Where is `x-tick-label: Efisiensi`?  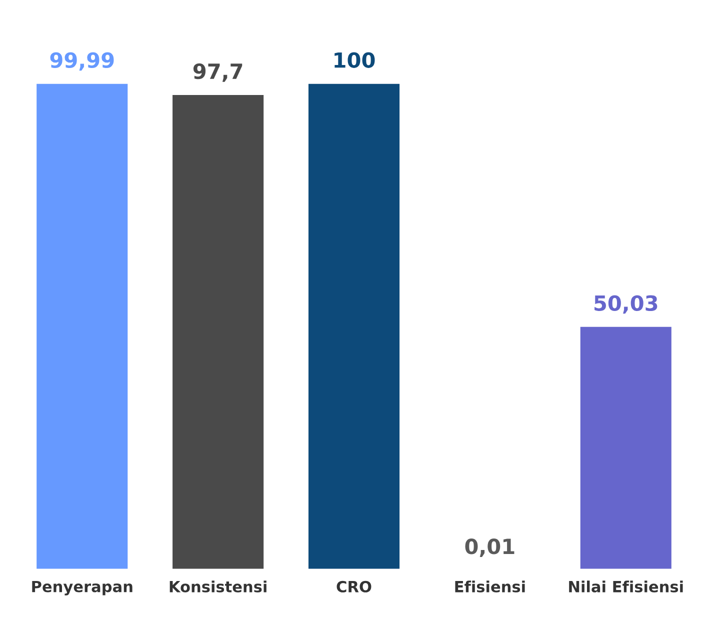 x-tick-label: Efisiensi is located at coordinates (490, 586).